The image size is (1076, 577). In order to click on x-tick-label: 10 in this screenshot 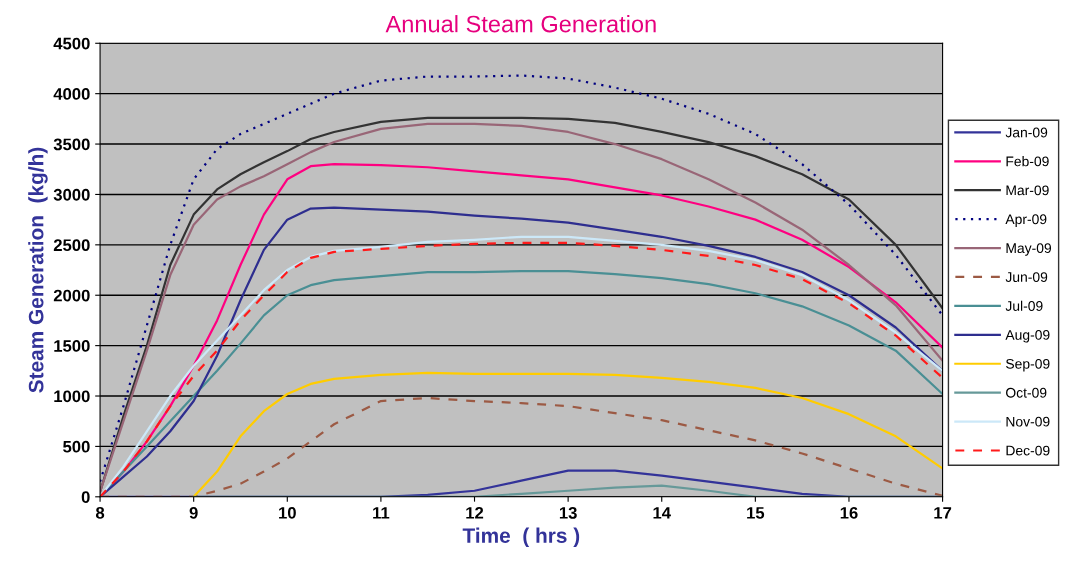, I will do `click(287, 512)`.